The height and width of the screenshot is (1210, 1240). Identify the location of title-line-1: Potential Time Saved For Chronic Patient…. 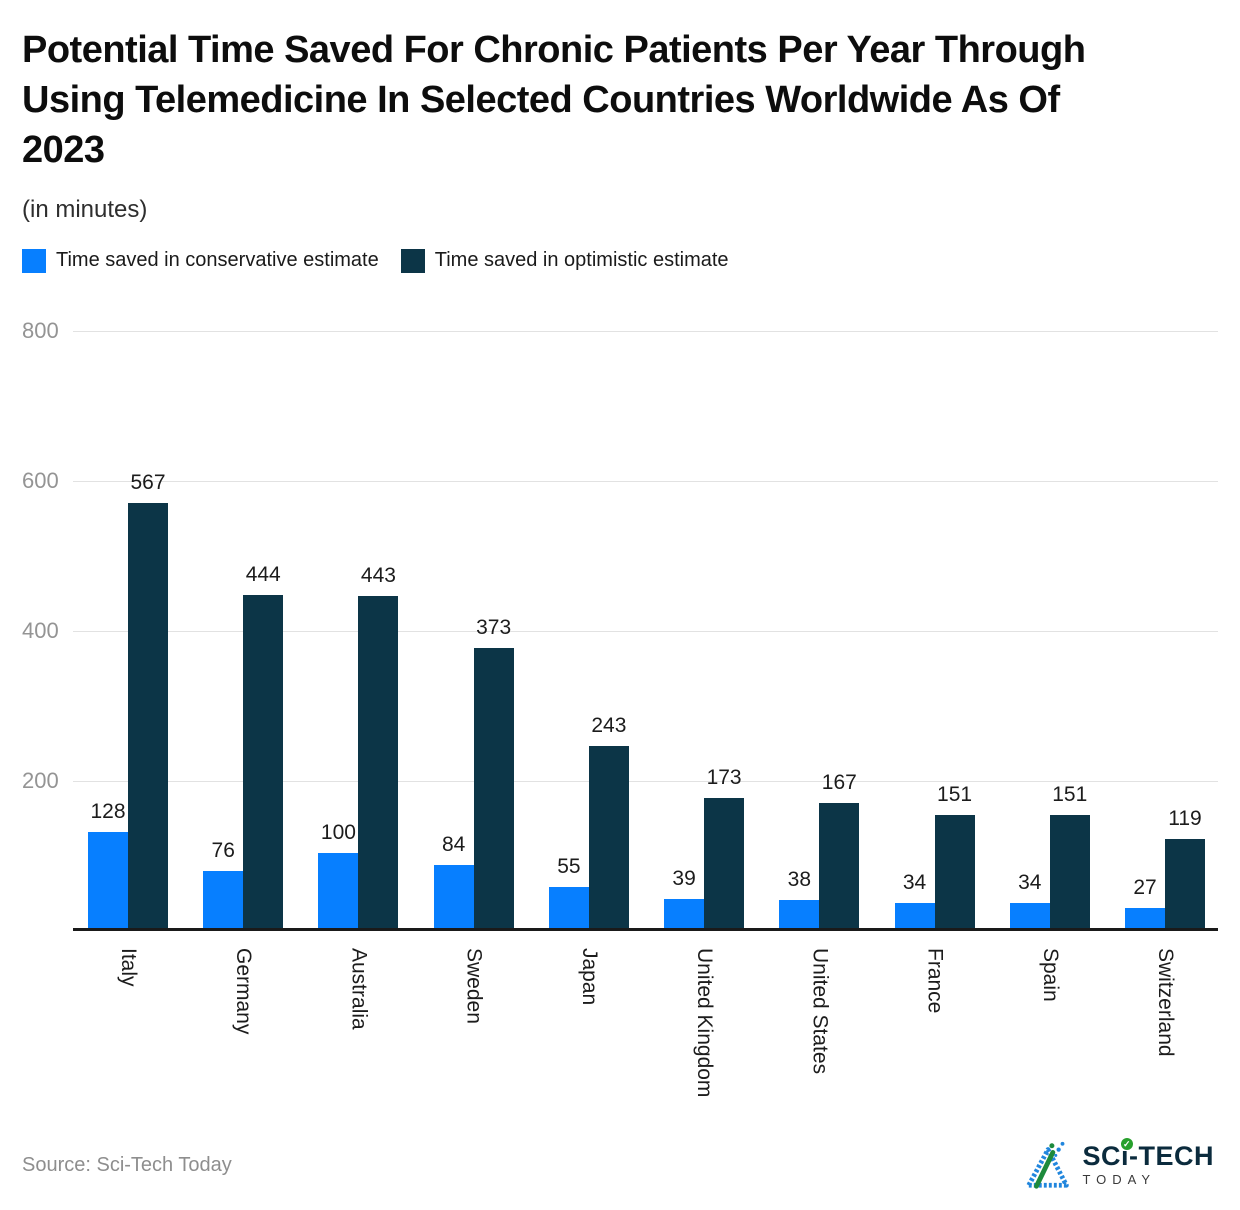
(554, 50).